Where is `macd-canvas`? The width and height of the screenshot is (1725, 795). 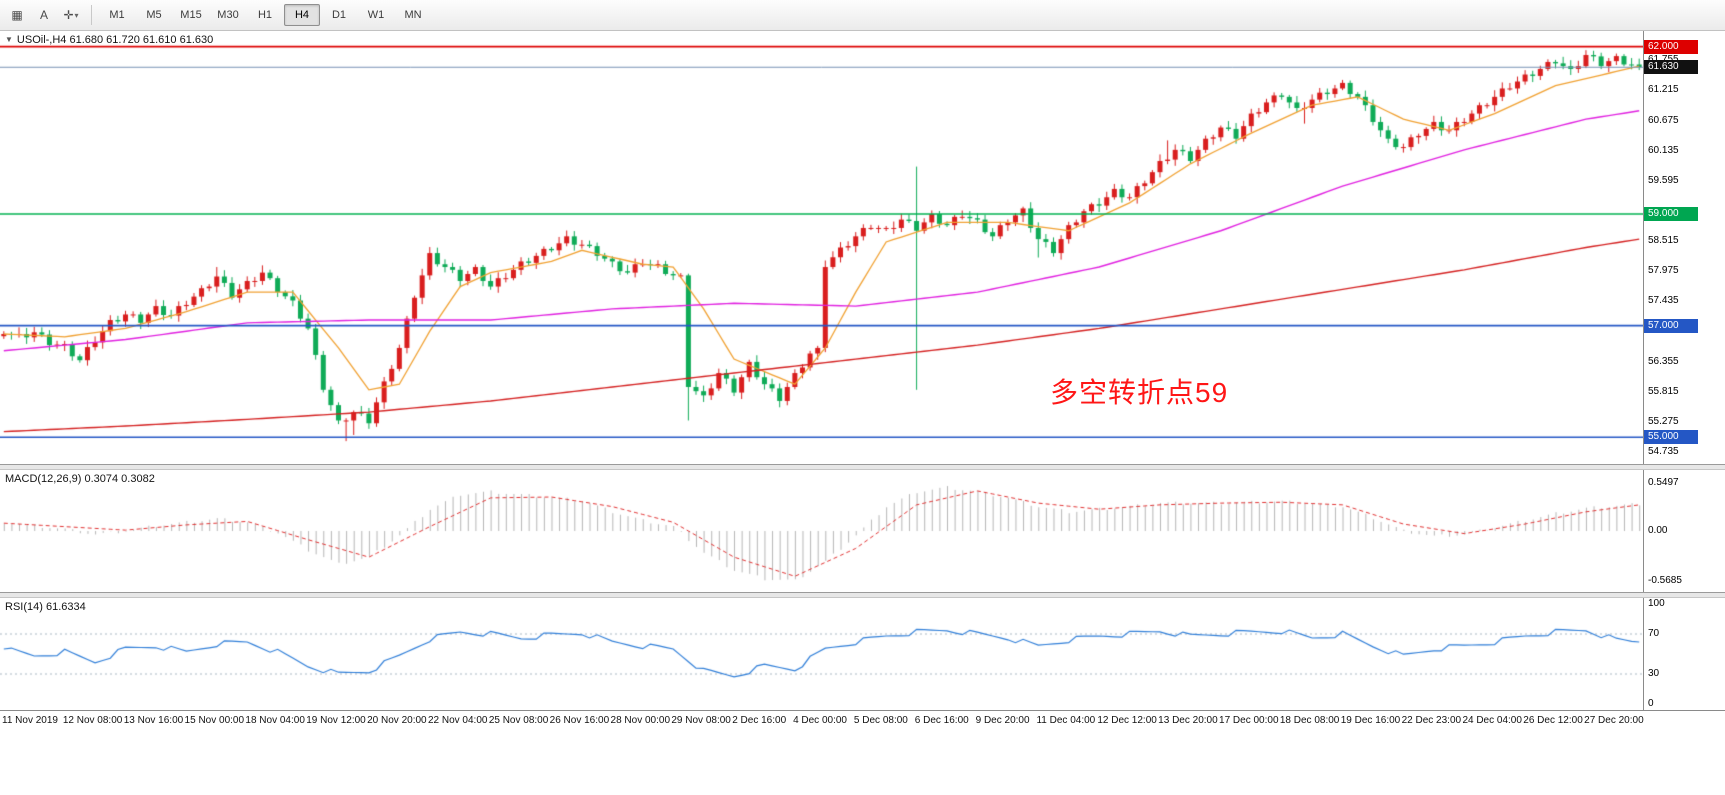 macd-canvas is located at coordinates (821, 531).